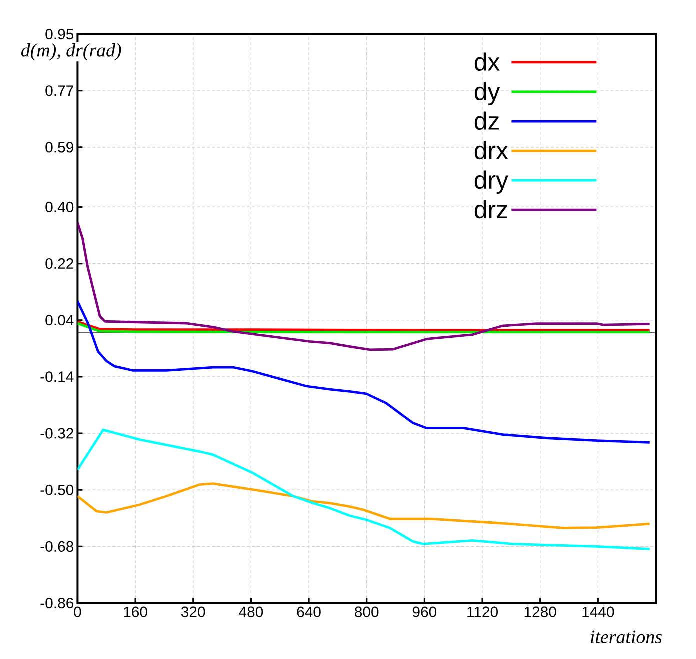 The image size is (696, 659). I want to click on y-axis-title: d(m), dr(rad), so click(71, 52).